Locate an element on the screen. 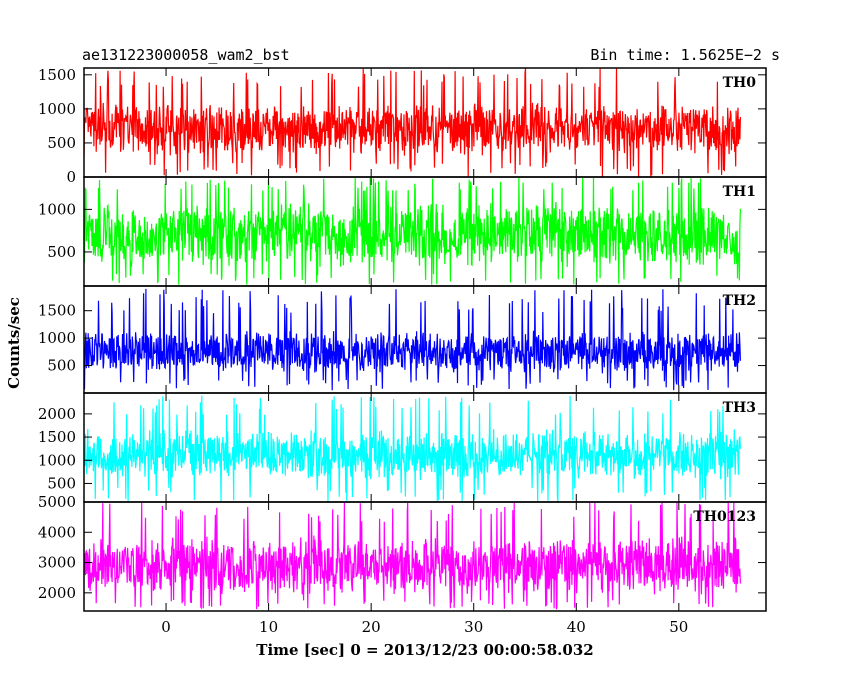 The height and width of the screenshot is (680, 850). y-tick-label: 5000 is located at coordinates (57, 502).